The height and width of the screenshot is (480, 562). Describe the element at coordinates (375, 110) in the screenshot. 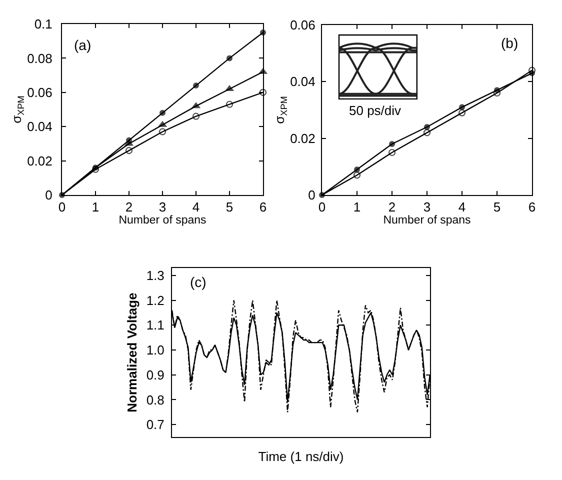

I see `annotation: 50 ps/div` at that location.